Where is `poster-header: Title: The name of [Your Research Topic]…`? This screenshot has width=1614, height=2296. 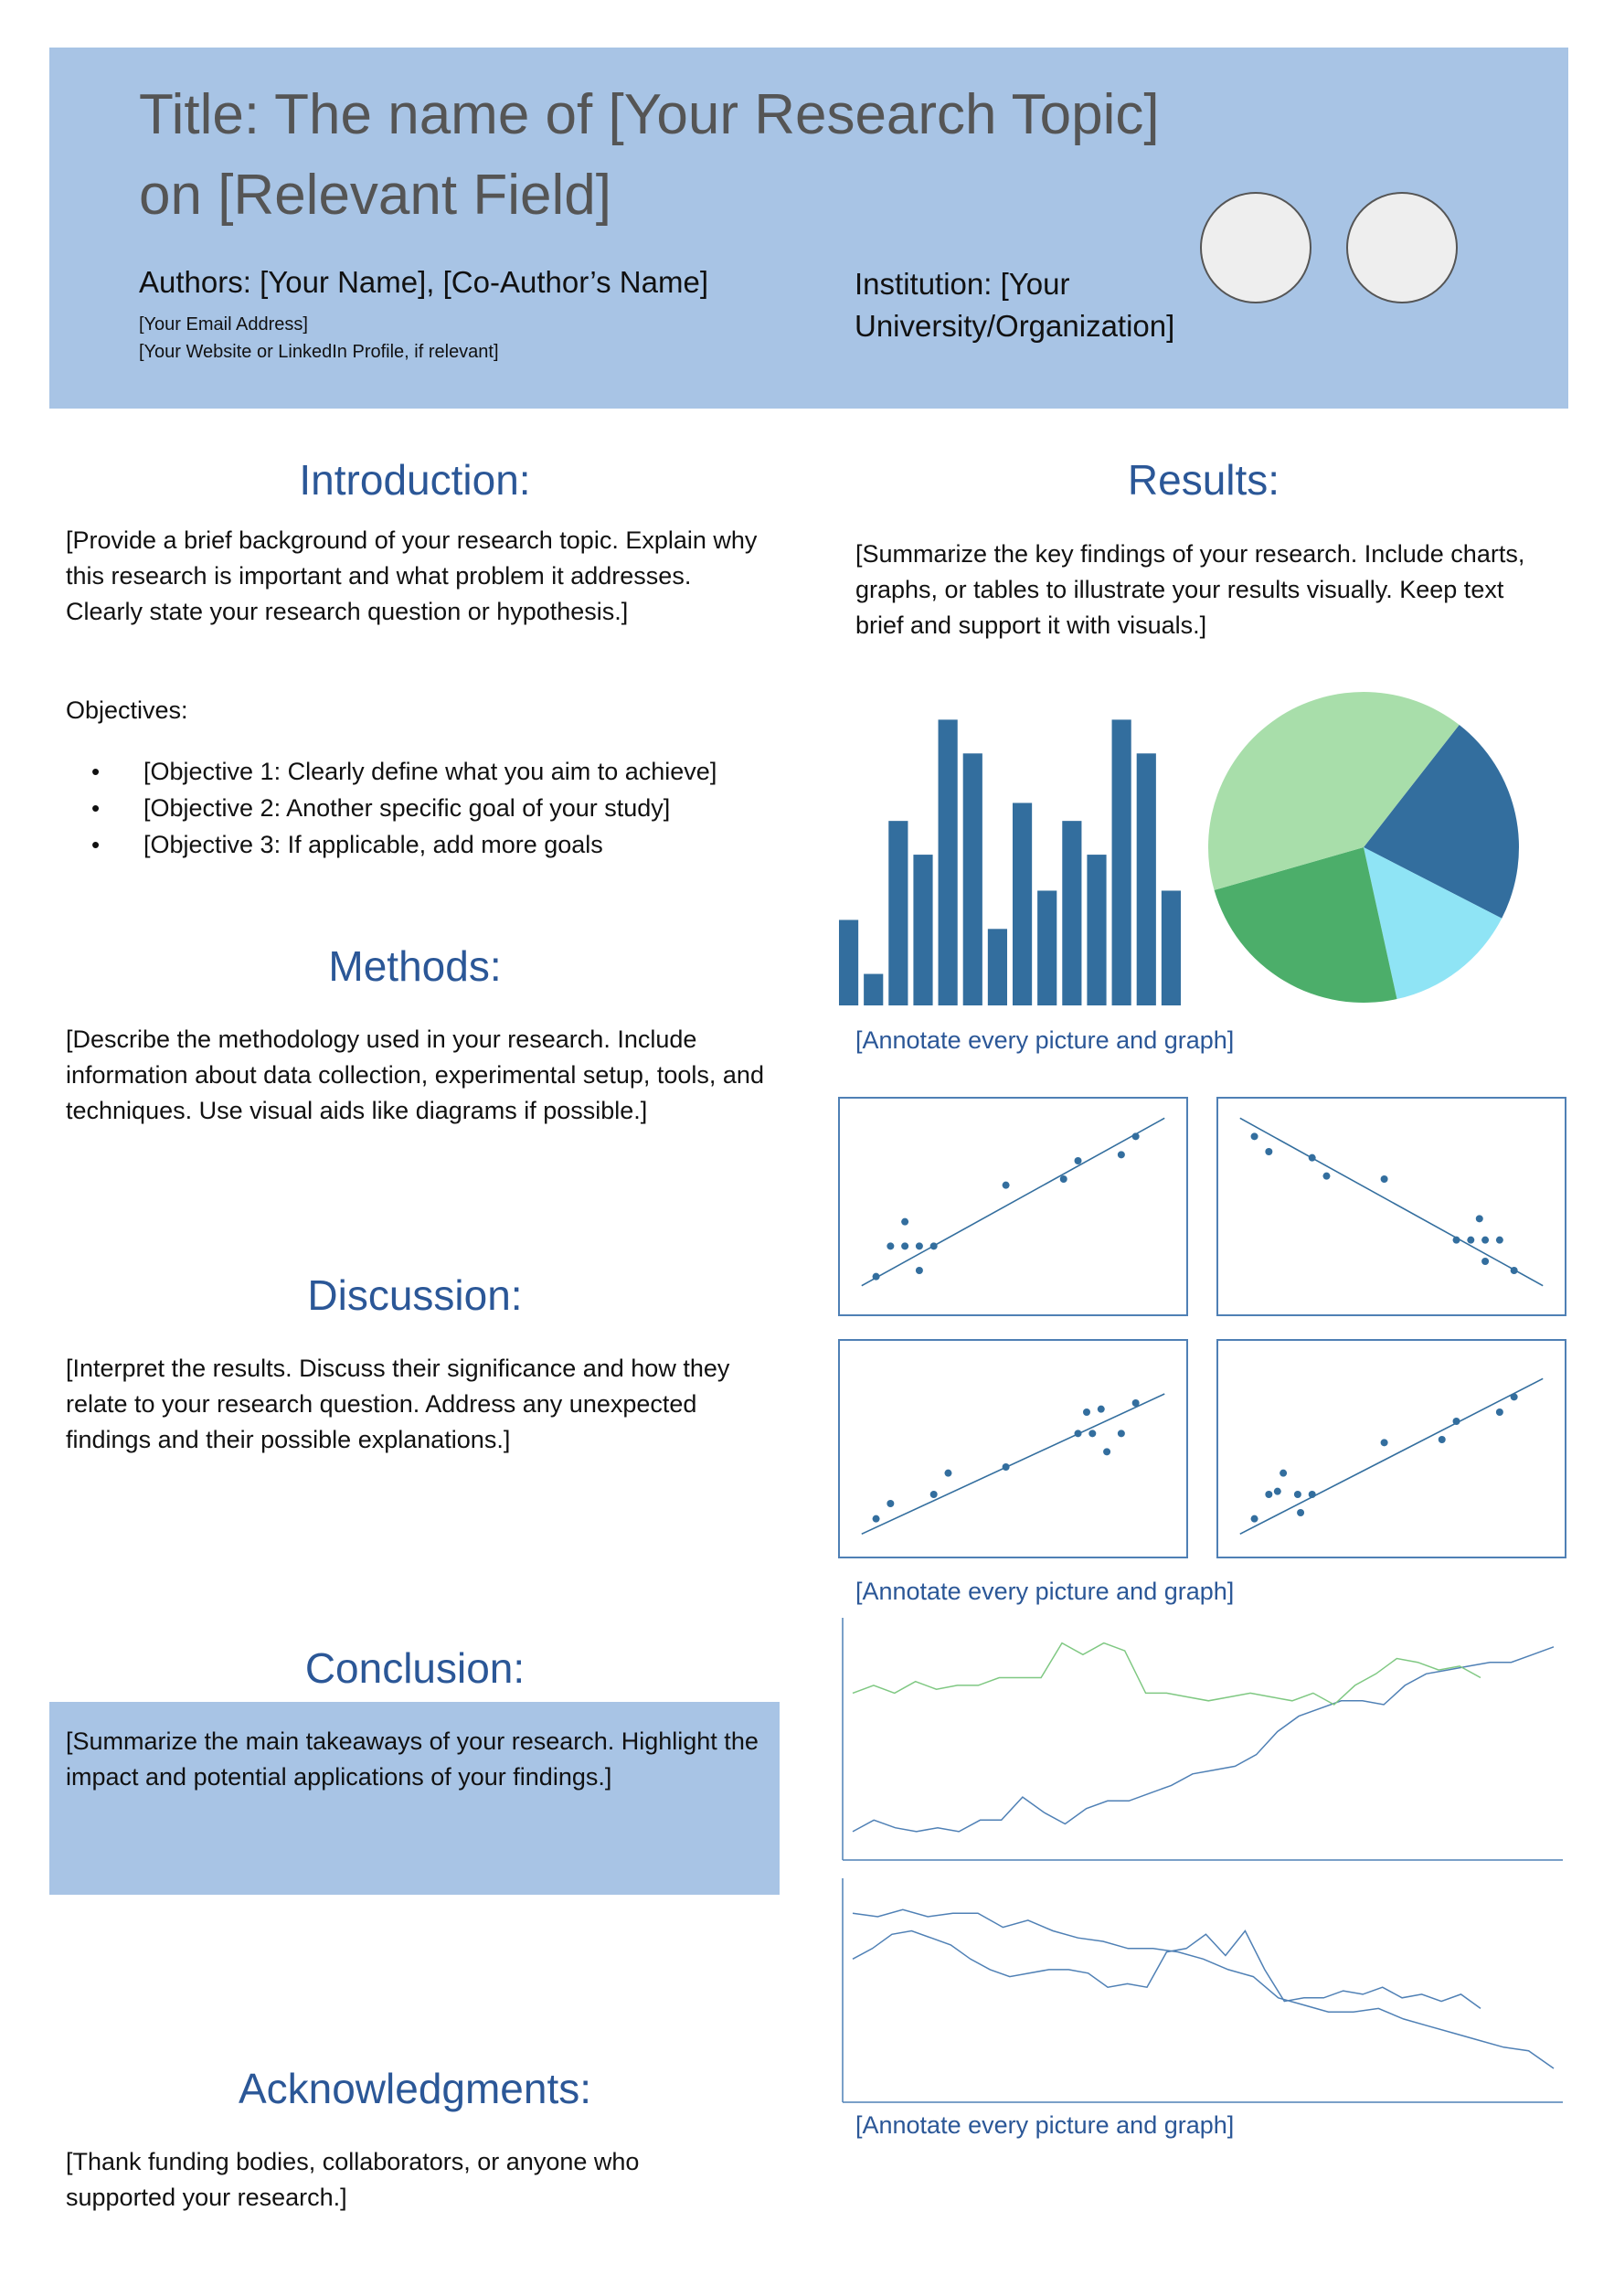 poster-header: Title: The name of [Your Research Topic]… is located at coordinates (809, 228).